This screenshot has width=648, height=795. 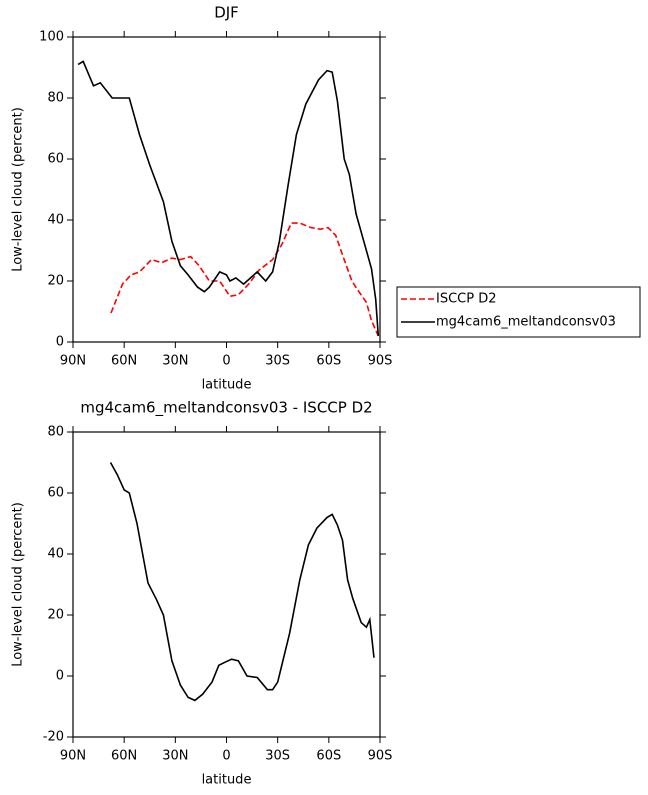 I want to click on chart-title: DJF, so click(x=226, y=13).